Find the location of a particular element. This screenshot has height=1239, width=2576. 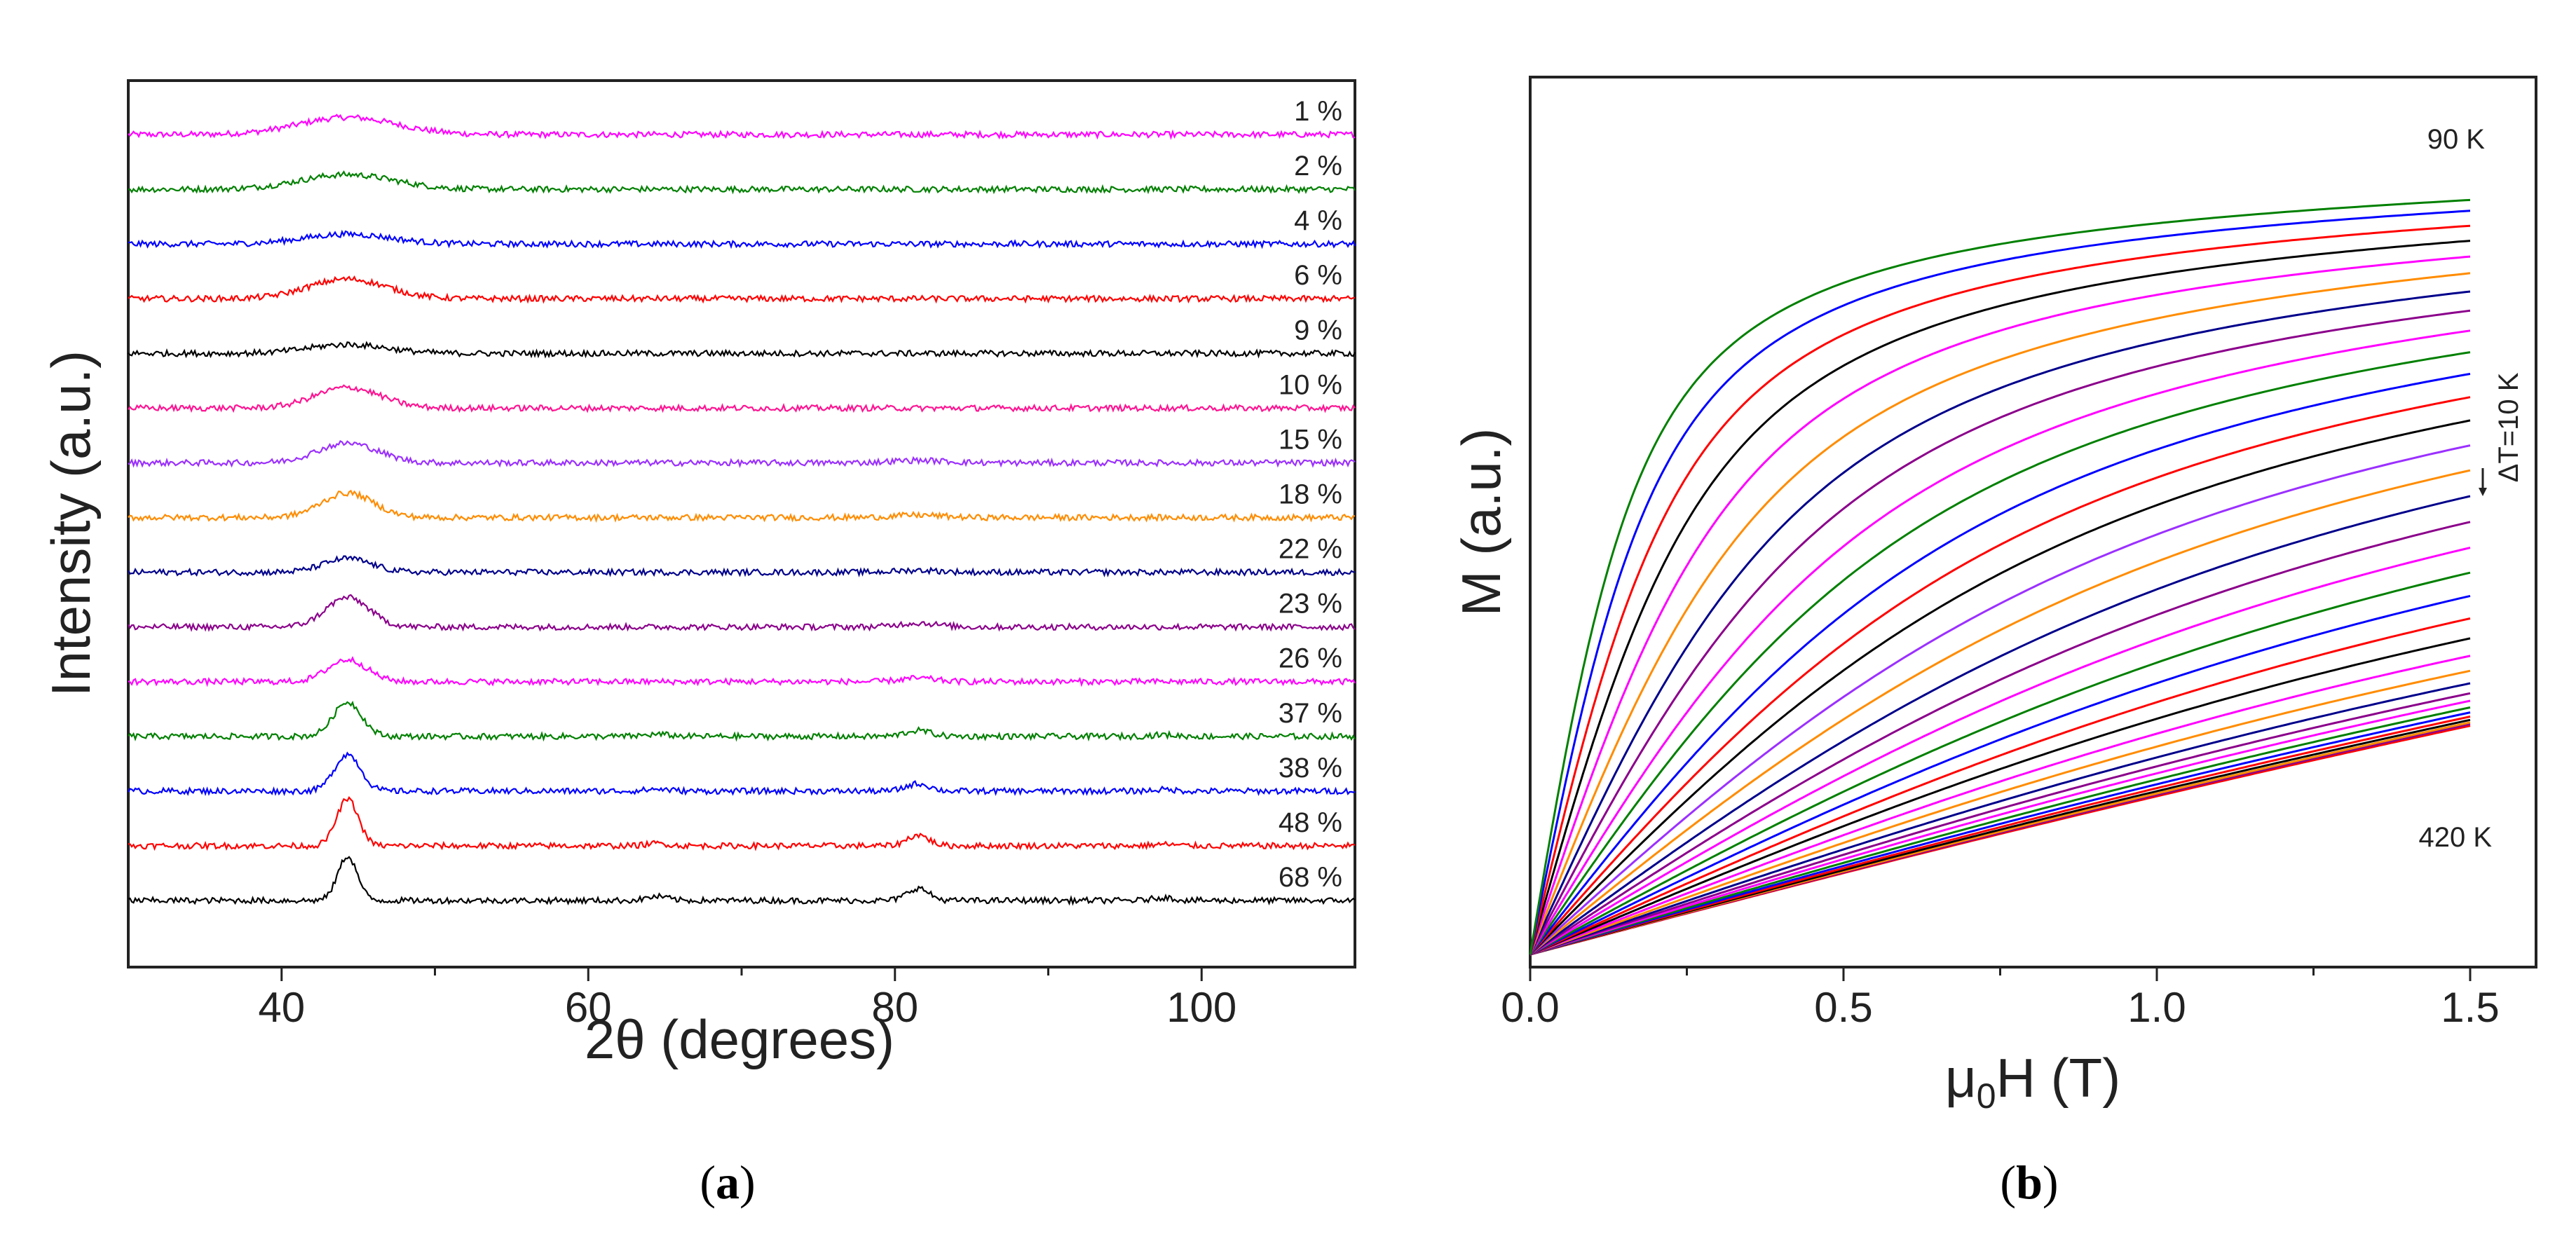

panel-a-caption: (a) is located at coordinates (727, 1182).